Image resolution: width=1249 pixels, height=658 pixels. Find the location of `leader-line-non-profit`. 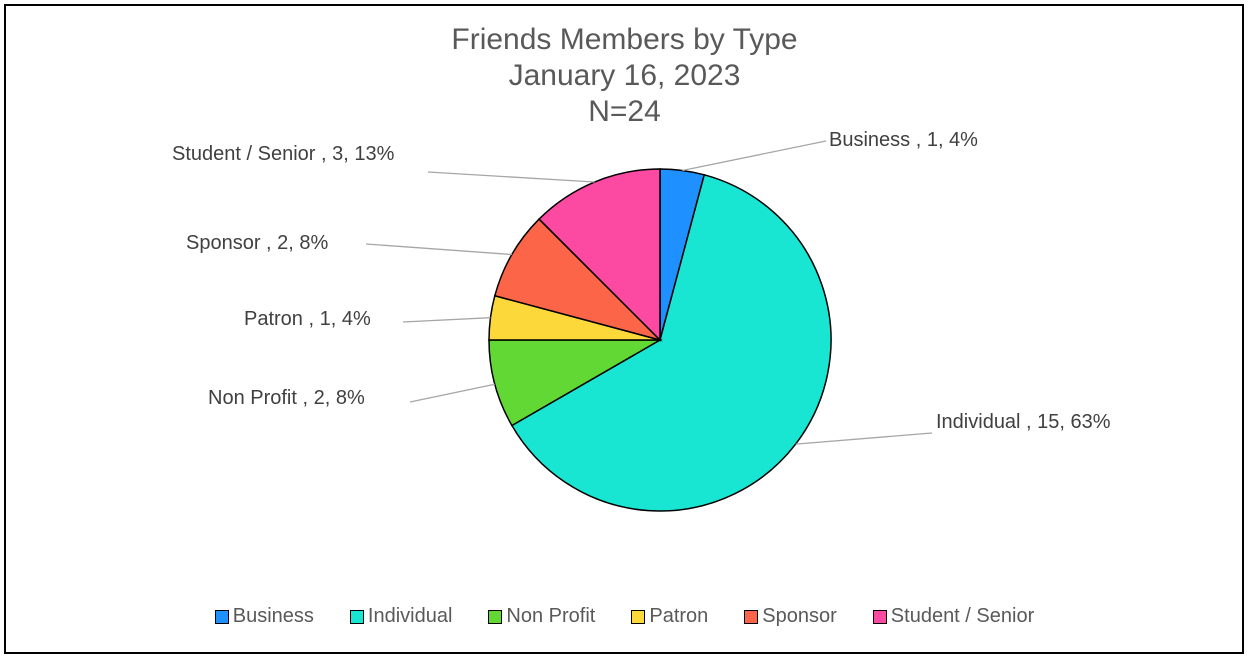

leader-line-non-profit is located at coordinates (452, 393).